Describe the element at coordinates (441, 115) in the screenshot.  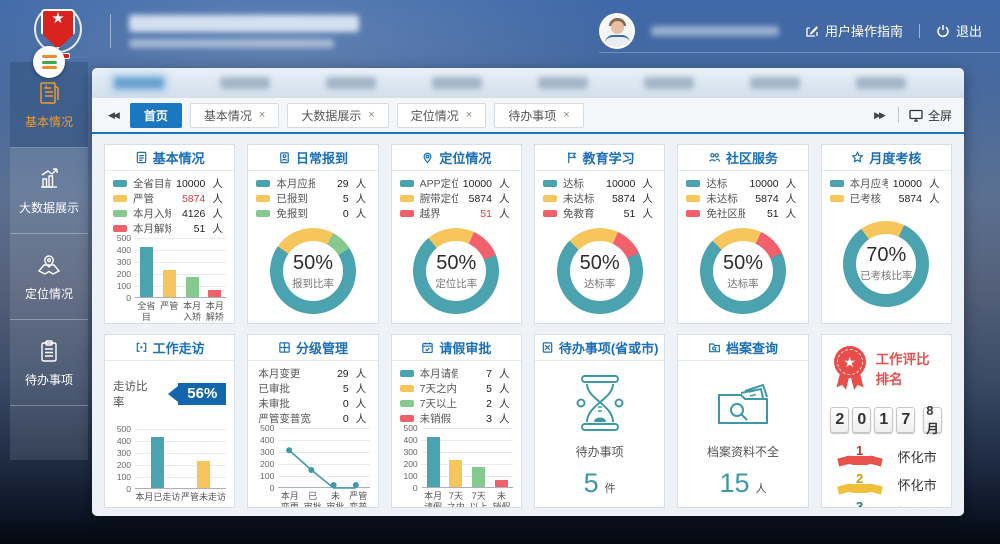
I see `tab-item: 定位情况 ×` at that location.